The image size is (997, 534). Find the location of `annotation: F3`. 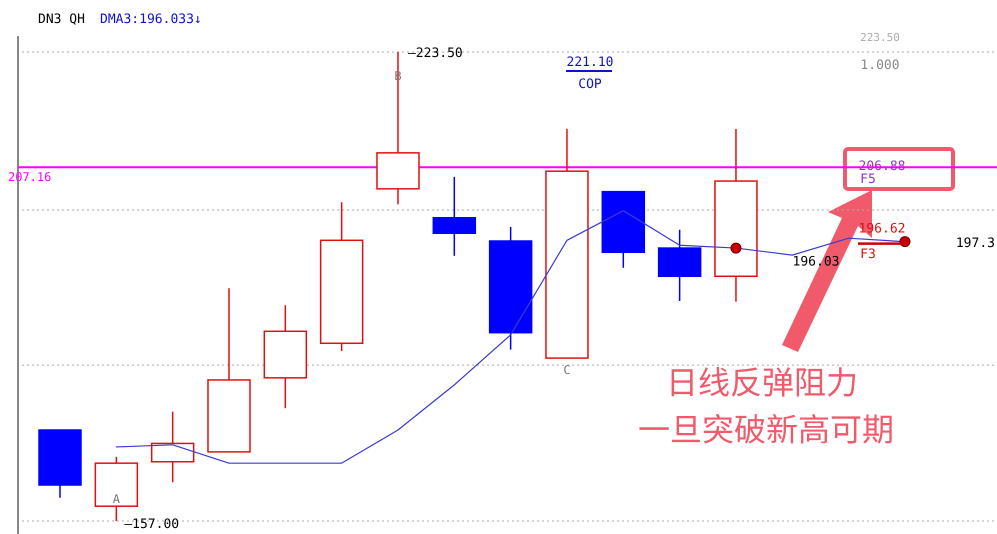

annotation: F3 is located at coordinates (868, 254).